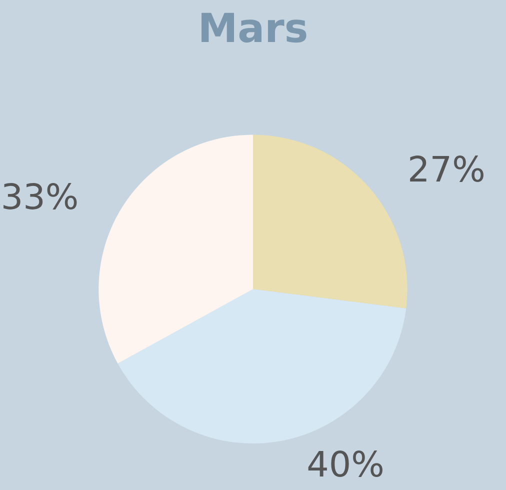 The image size is (506, 490). Describe the element at coordinates (345, 465) in the screenshot. I see `data-label: 40%` at that location.